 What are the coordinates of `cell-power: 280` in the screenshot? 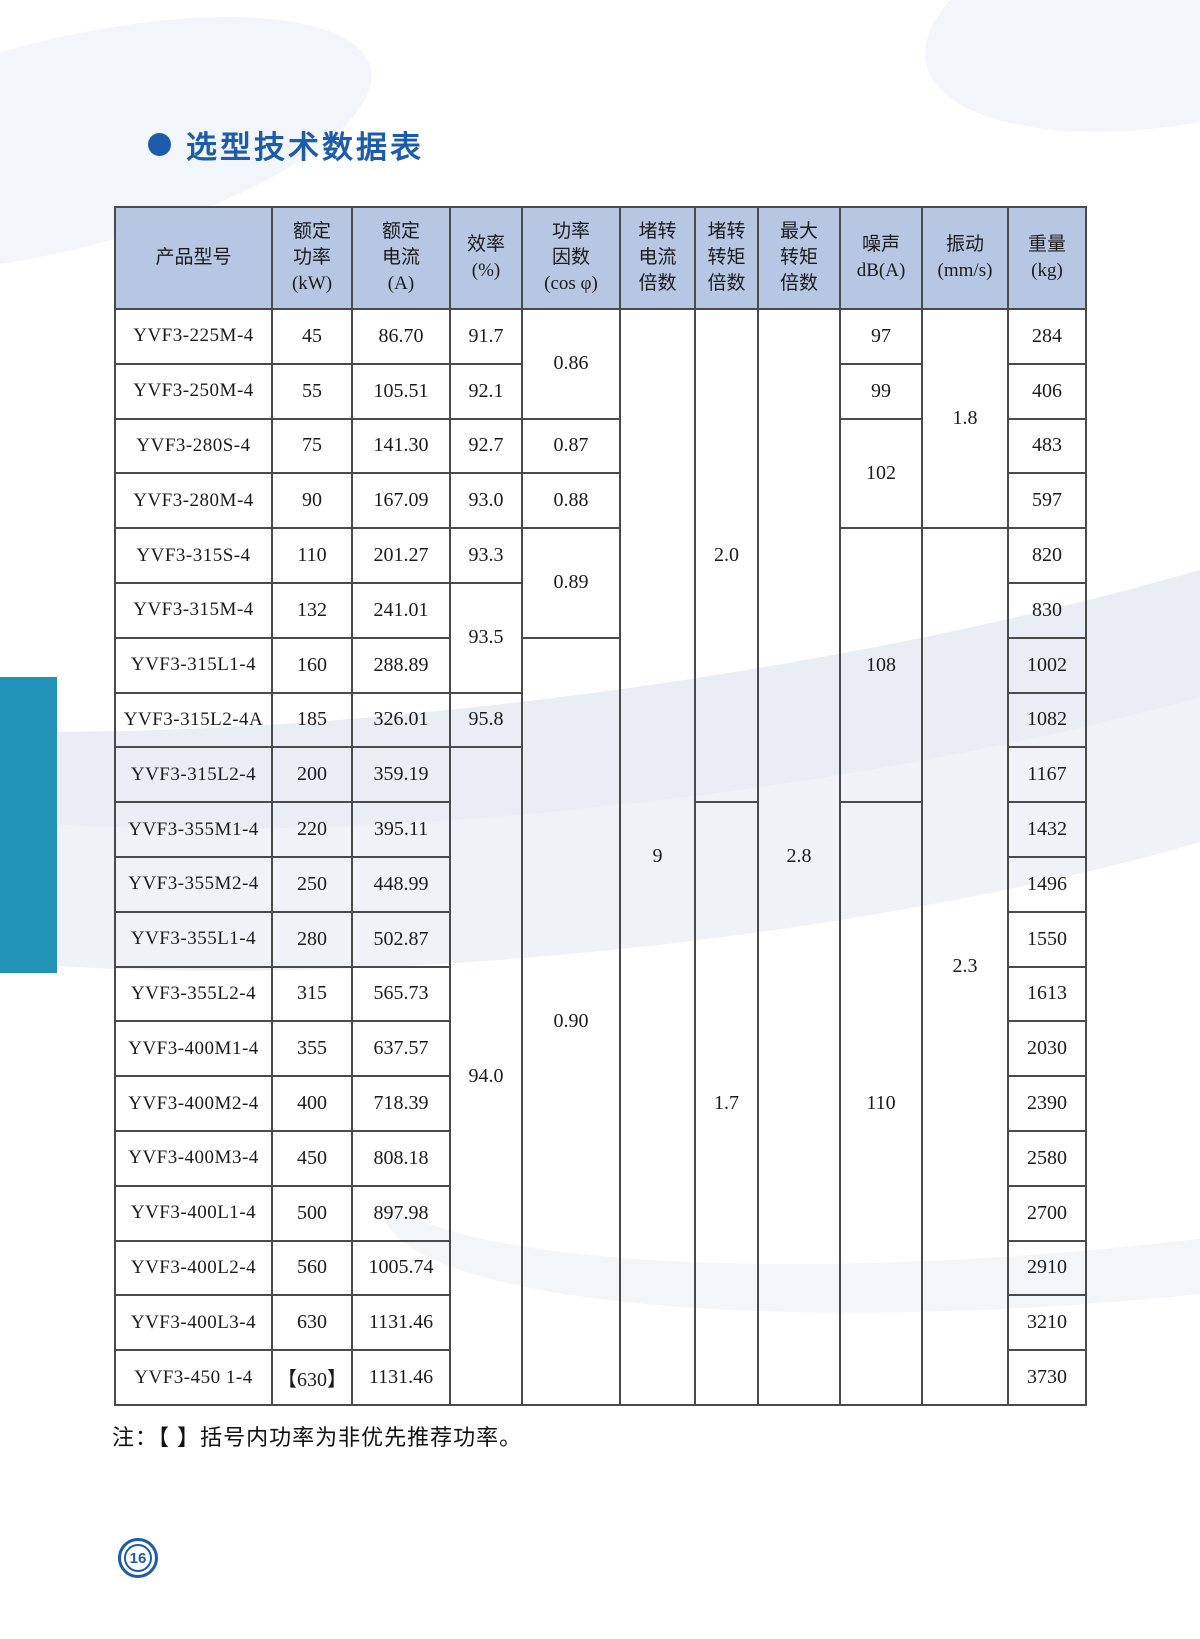 It's located at (312, 939).